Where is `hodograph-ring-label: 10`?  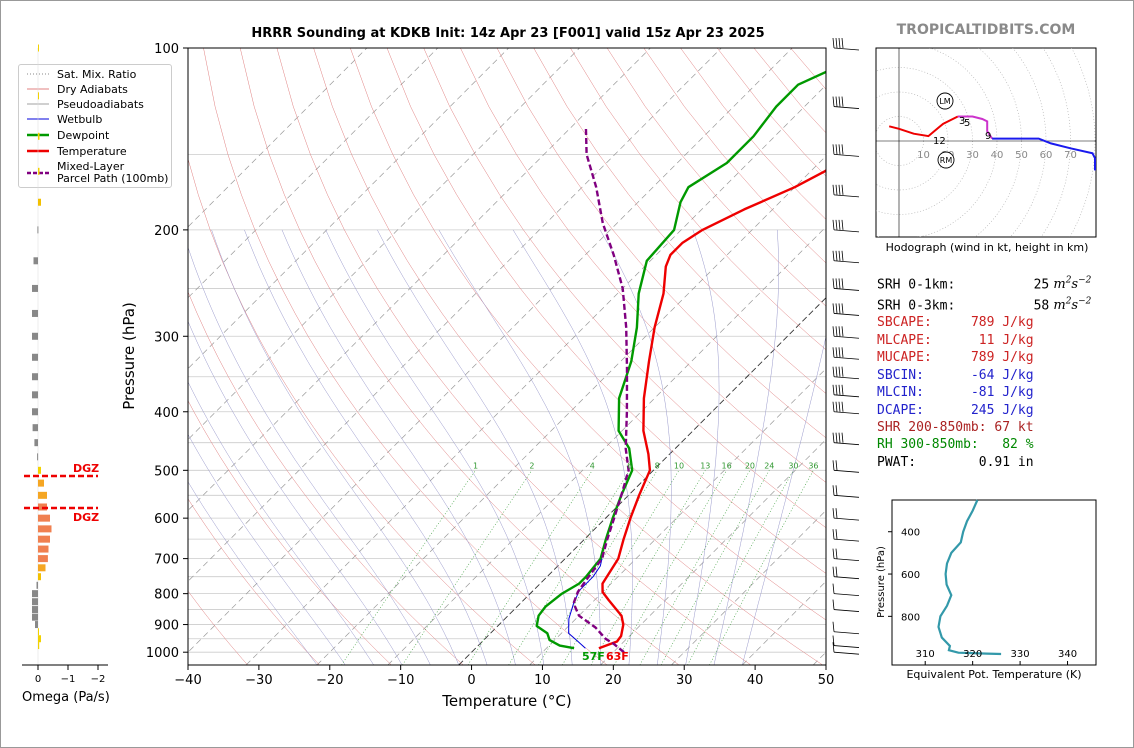 hodograph-ring-label: 10 is located at coordinates (923, 155).